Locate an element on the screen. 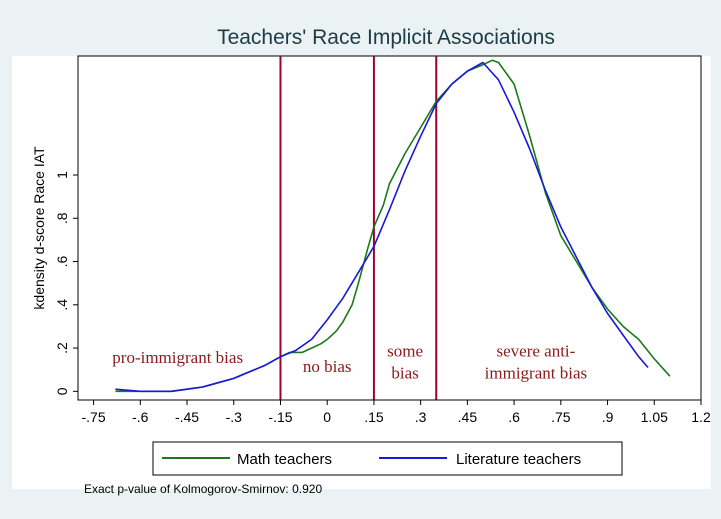  x-tick-label: -.45 is located at coordinates (187, 417).